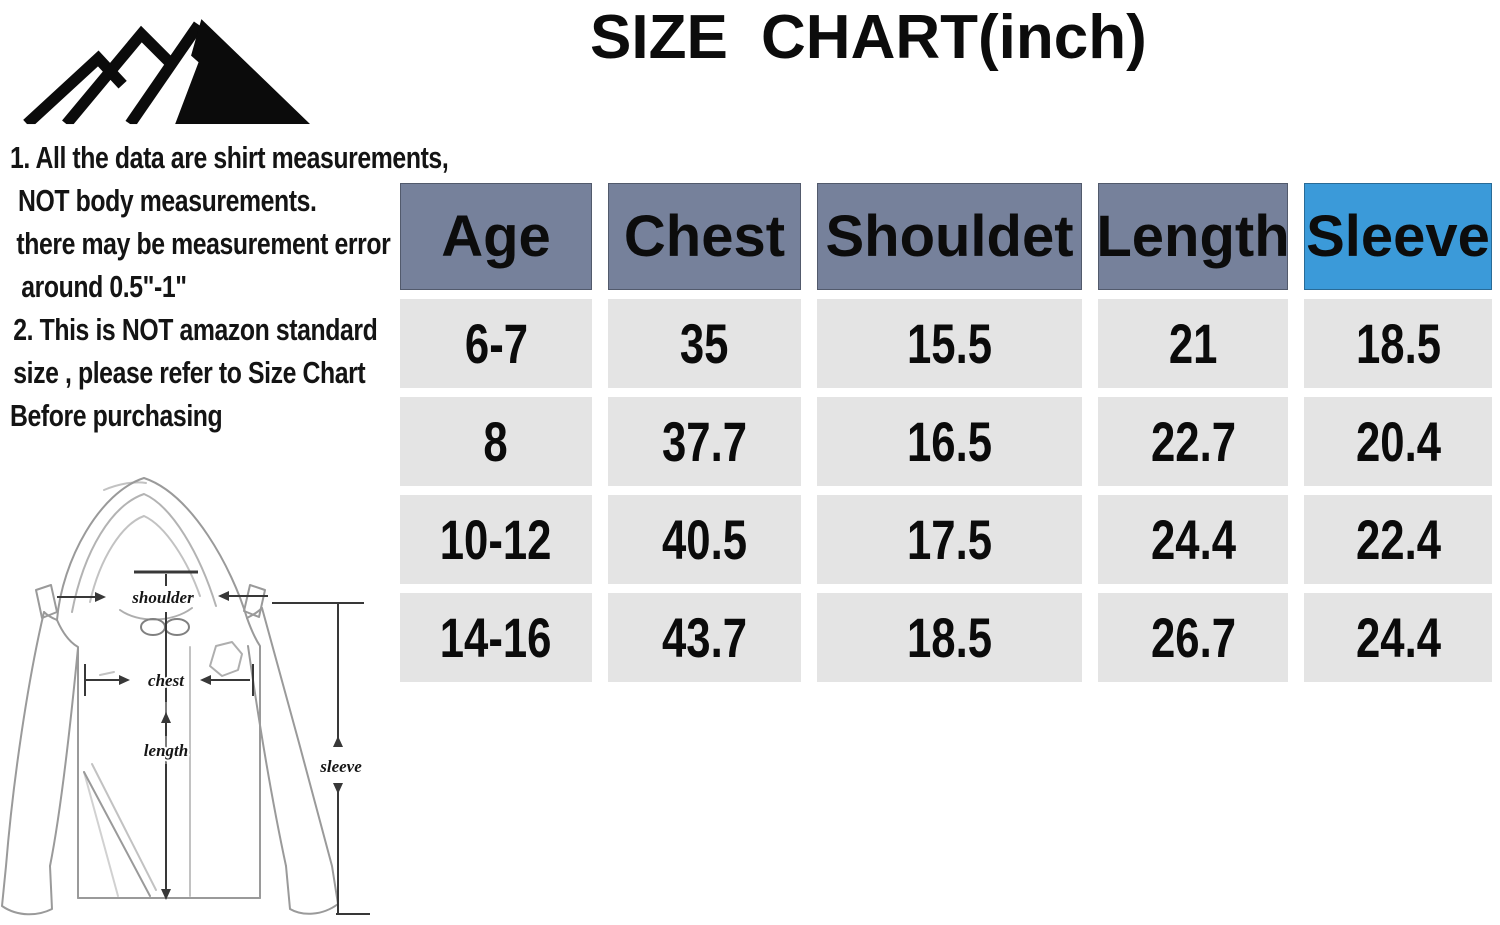 The width and height of the screenshot is (1500, 925). I want to click on table-cell: 15.5, so click(949, 343).